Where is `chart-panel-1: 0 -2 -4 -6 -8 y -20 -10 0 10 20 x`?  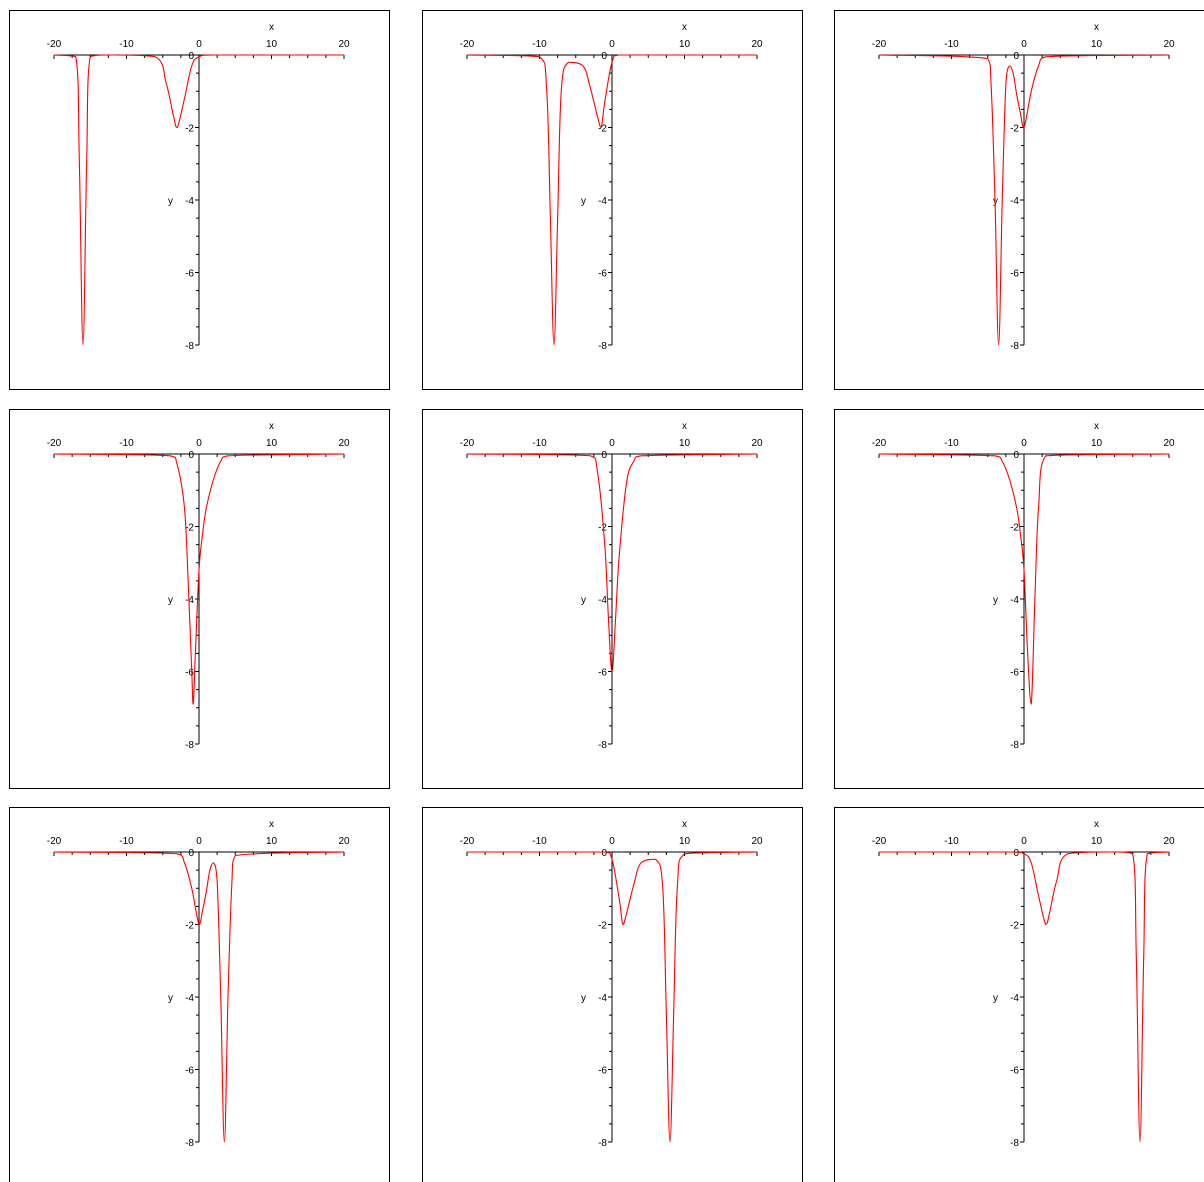
chart-panel-1: 0 -2 -4 -6 -8 y -20 -10 0 10 20 x is located at coordinates (199, 200).